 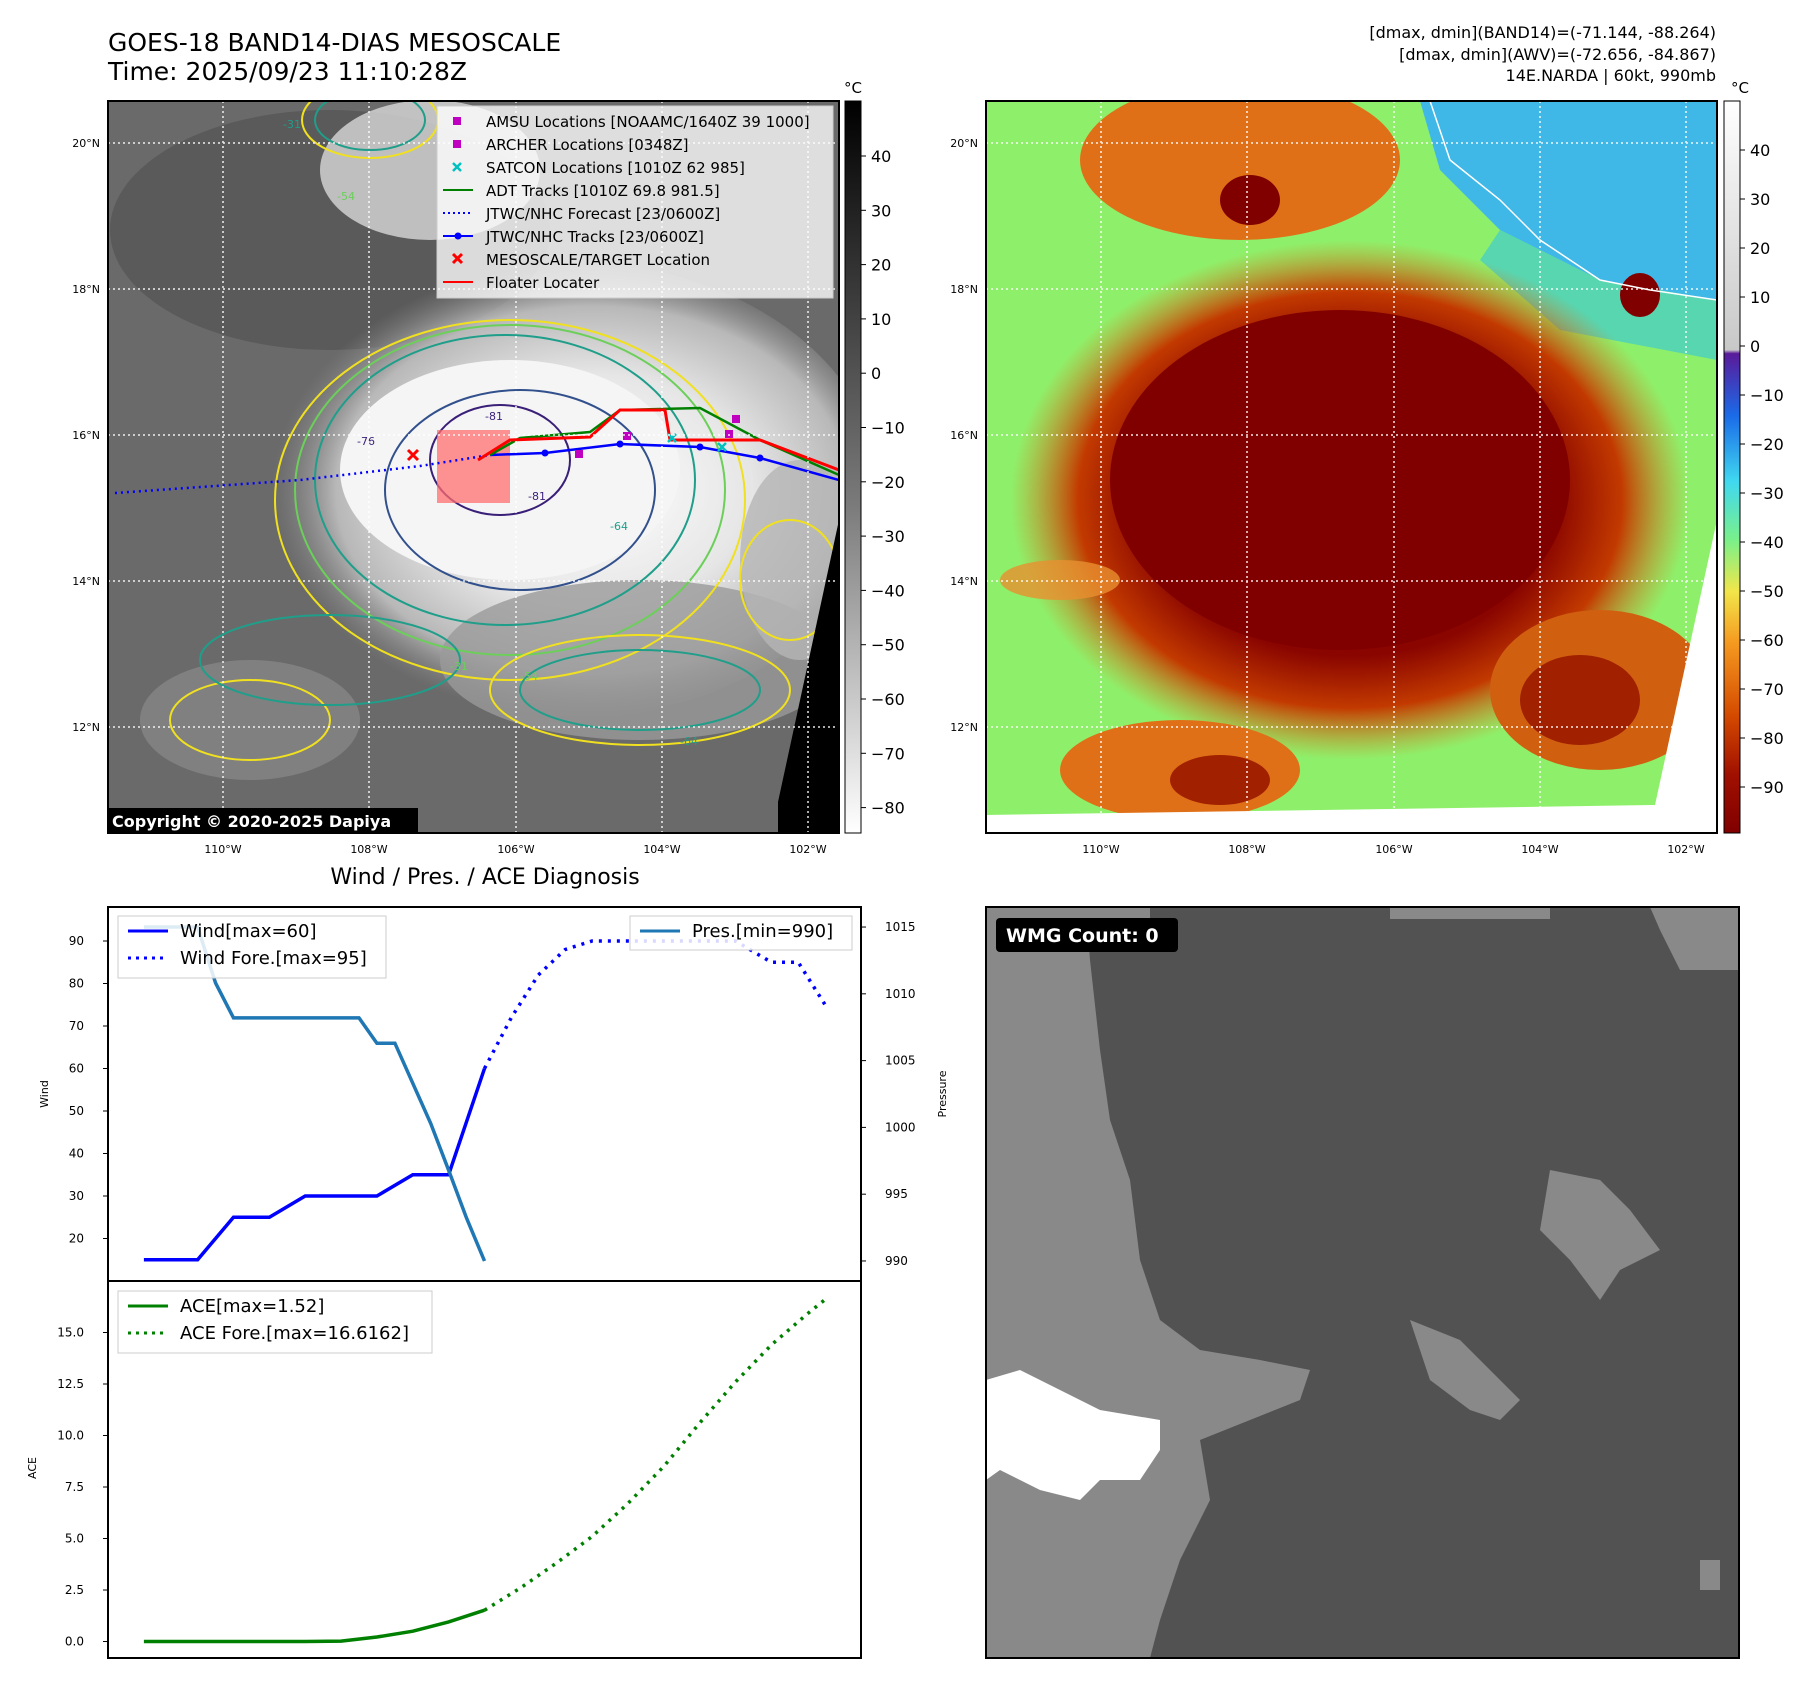 What do you see at coordinates (615, 168) in the screenshot?
I see `legend-satcon: SATCON Locations [1010Z 62 985]` at bounding box center [615, 168].